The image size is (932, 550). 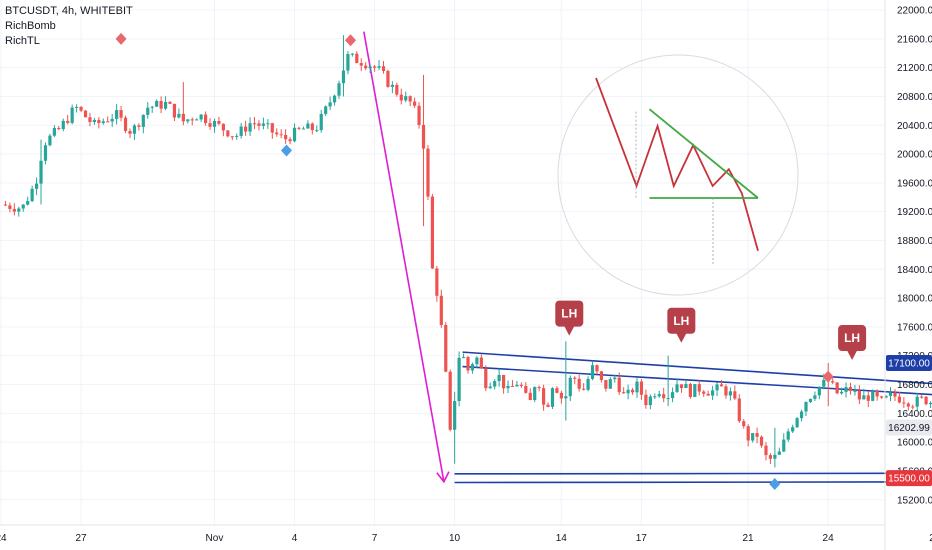 I want to click on symbol-line: BTCUSDT, 4h, WHITEBIT, so click(x=69, y=11).